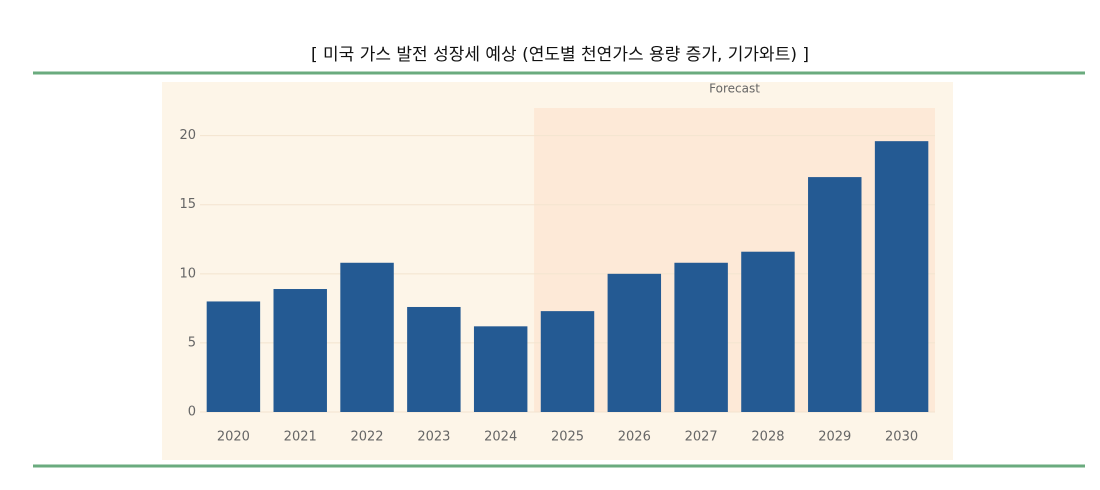  Describe the element at coordinates (187, 273) in the screenshot. I see `y-tick-label: 10` at that location.